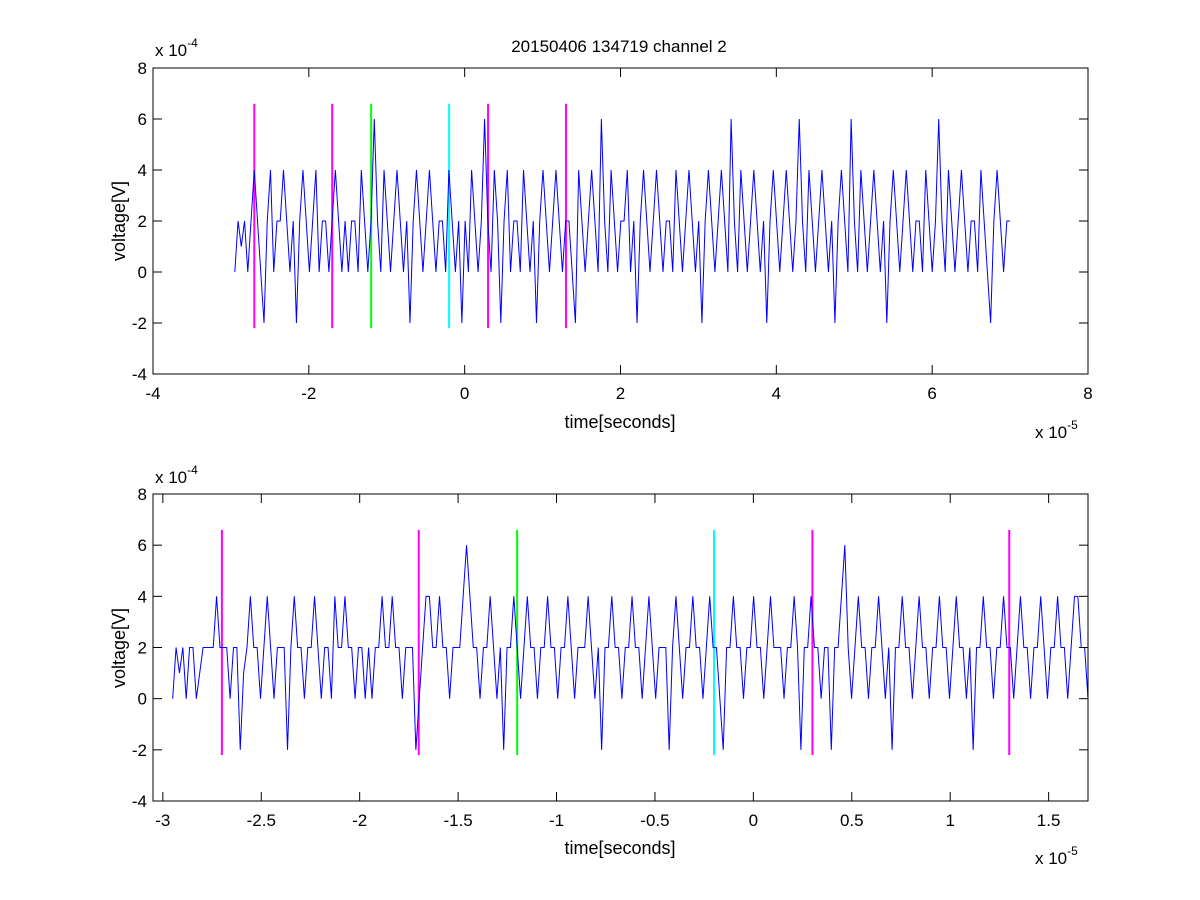  I want to click on top-x-exponent-base: x 10, so click(1051, 432).